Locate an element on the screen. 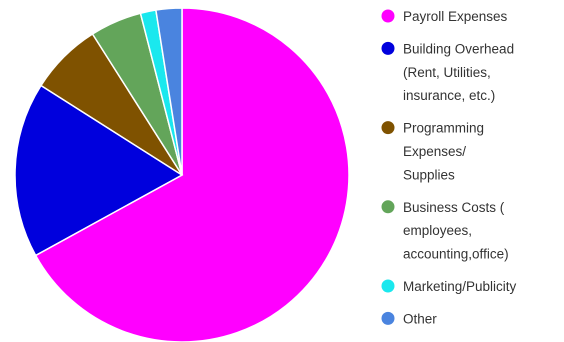  legend-label-line: Programming is located at coordinates (443, 128).